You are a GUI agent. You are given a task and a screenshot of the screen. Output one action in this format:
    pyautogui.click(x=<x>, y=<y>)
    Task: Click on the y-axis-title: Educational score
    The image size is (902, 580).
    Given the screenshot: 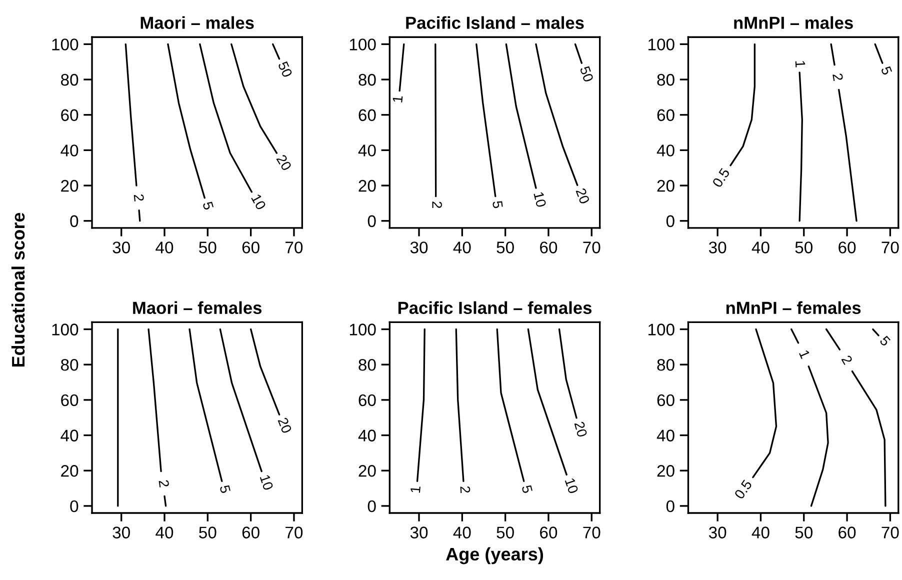 What is the action you would take?
    pyautogui.click(x=18, y=289)
    